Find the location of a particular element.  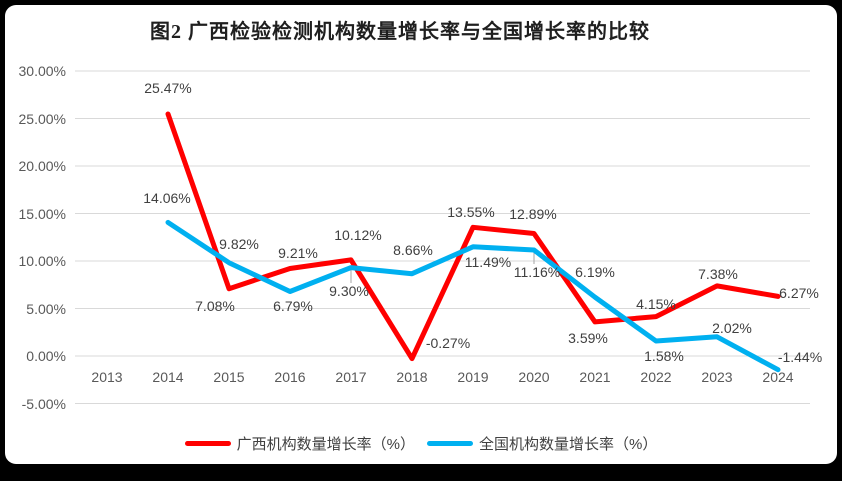

data-label: -1.44% is located at coordinates (800, 356).